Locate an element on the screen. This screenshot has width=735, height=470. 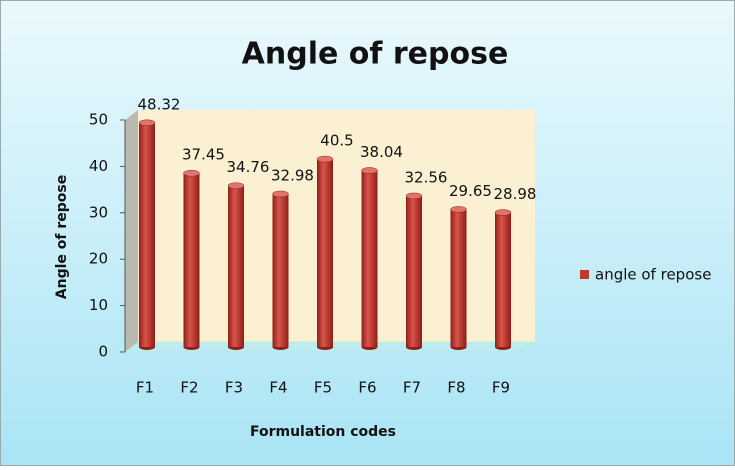
x-axis-title: Formulation codes is located at coordinates (323, 432).